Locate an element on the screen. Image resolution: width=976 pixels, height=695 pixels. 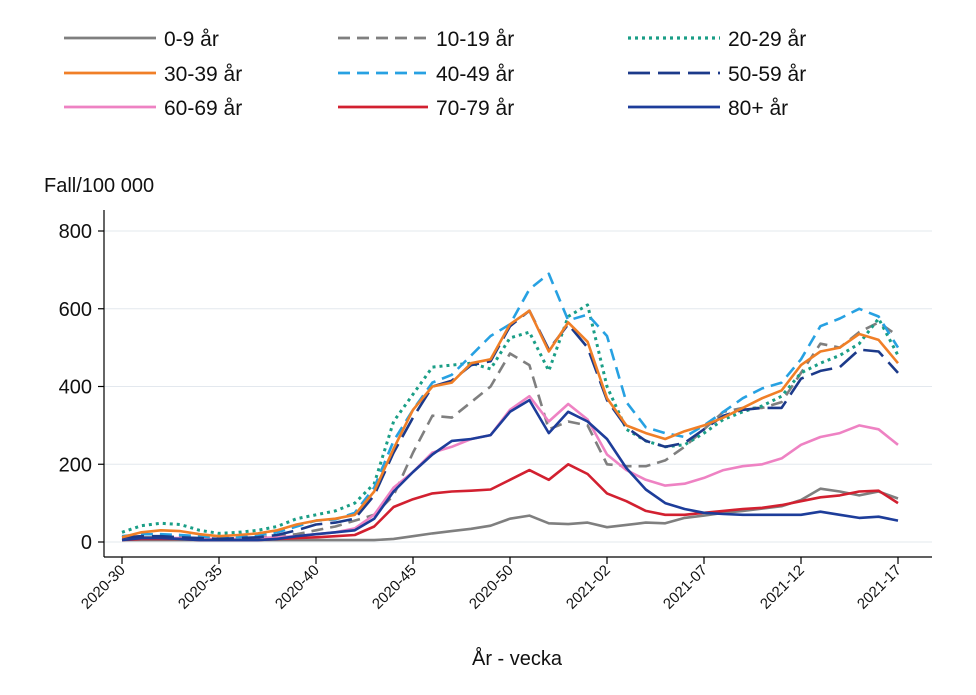
series-line-7079r is located at coordinates (510, 502).